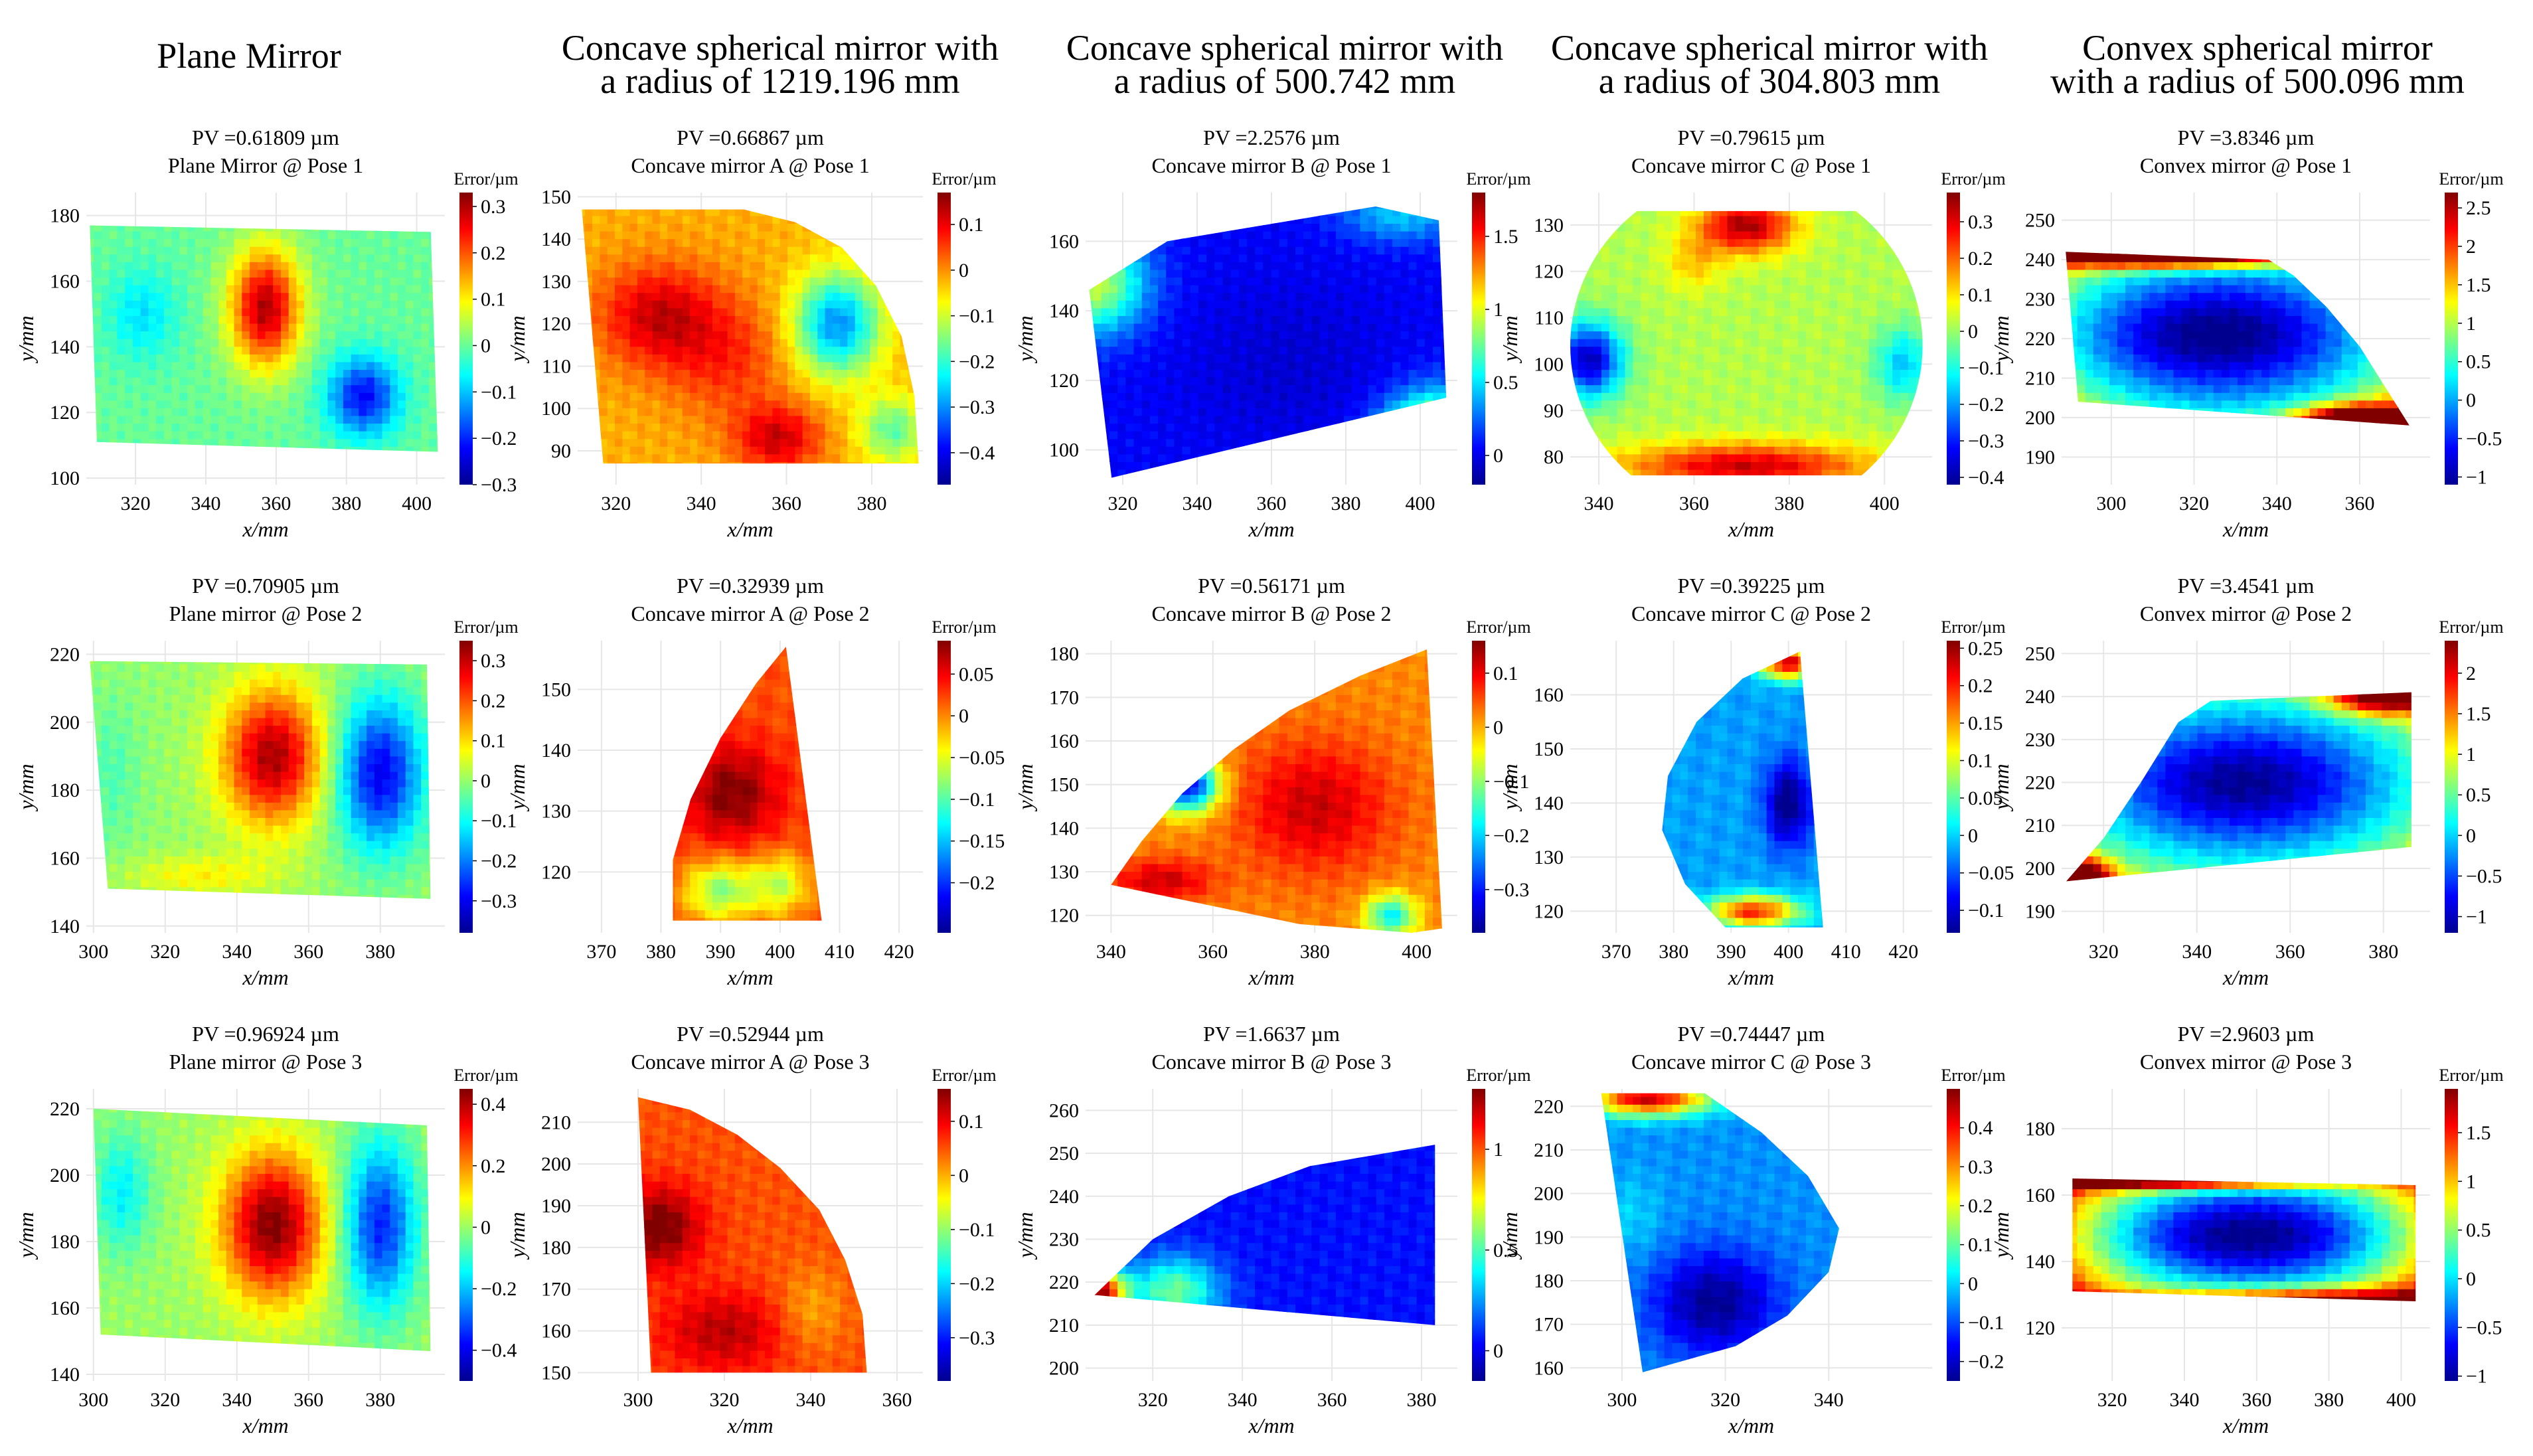 This screenshot has height=1456, width=2533. I want to click on column-header-line1: Convex spherical mirror, so click(2257, 48).